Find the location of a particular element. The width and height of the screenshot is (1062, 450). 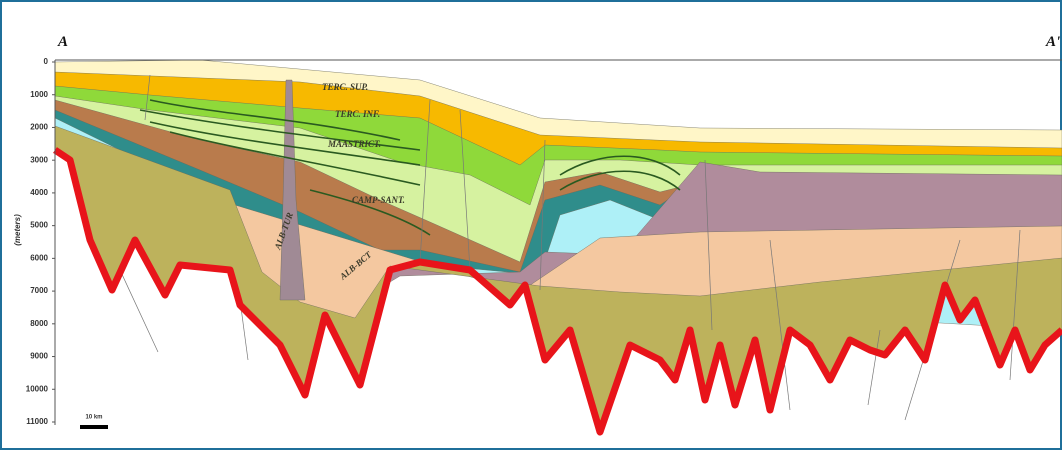

tick-label: 1000 is located at coordinates (39, 94).